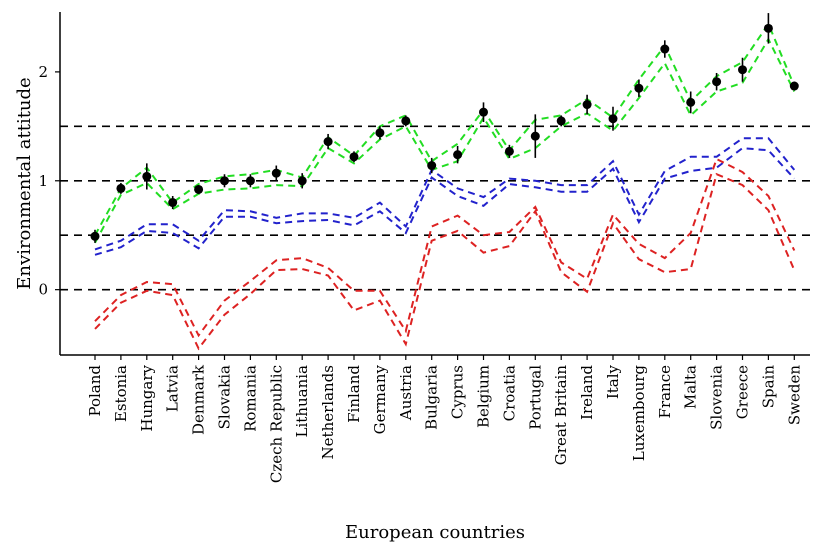 This screenshot has width=818, height=546. What do you see at coordinates (743, 392) in the screenshot?
I see `x-tick-label: Greece` at bounding box center [743, 392].